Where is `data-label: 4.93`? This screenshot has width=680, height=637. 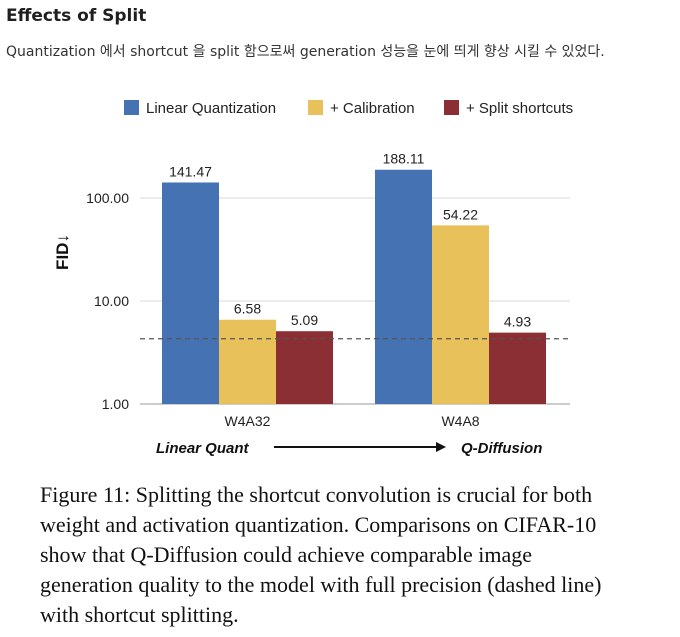
data-label: 4.93 is located at coordinates (517, 322).